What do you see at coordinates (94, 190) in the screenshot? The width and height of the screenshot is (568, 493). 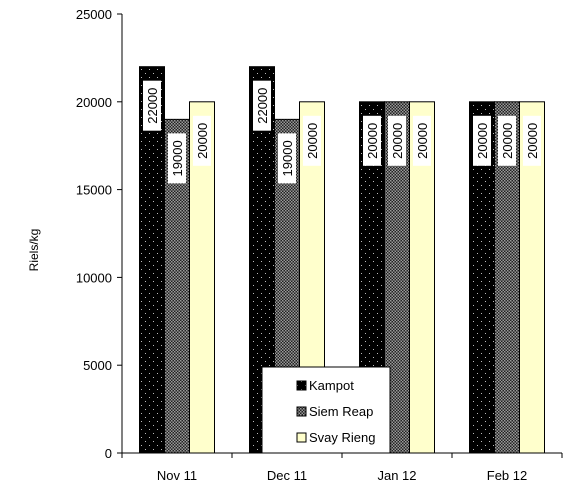 I see `y-tick-label: 15000` at bounding box center [94, 190].